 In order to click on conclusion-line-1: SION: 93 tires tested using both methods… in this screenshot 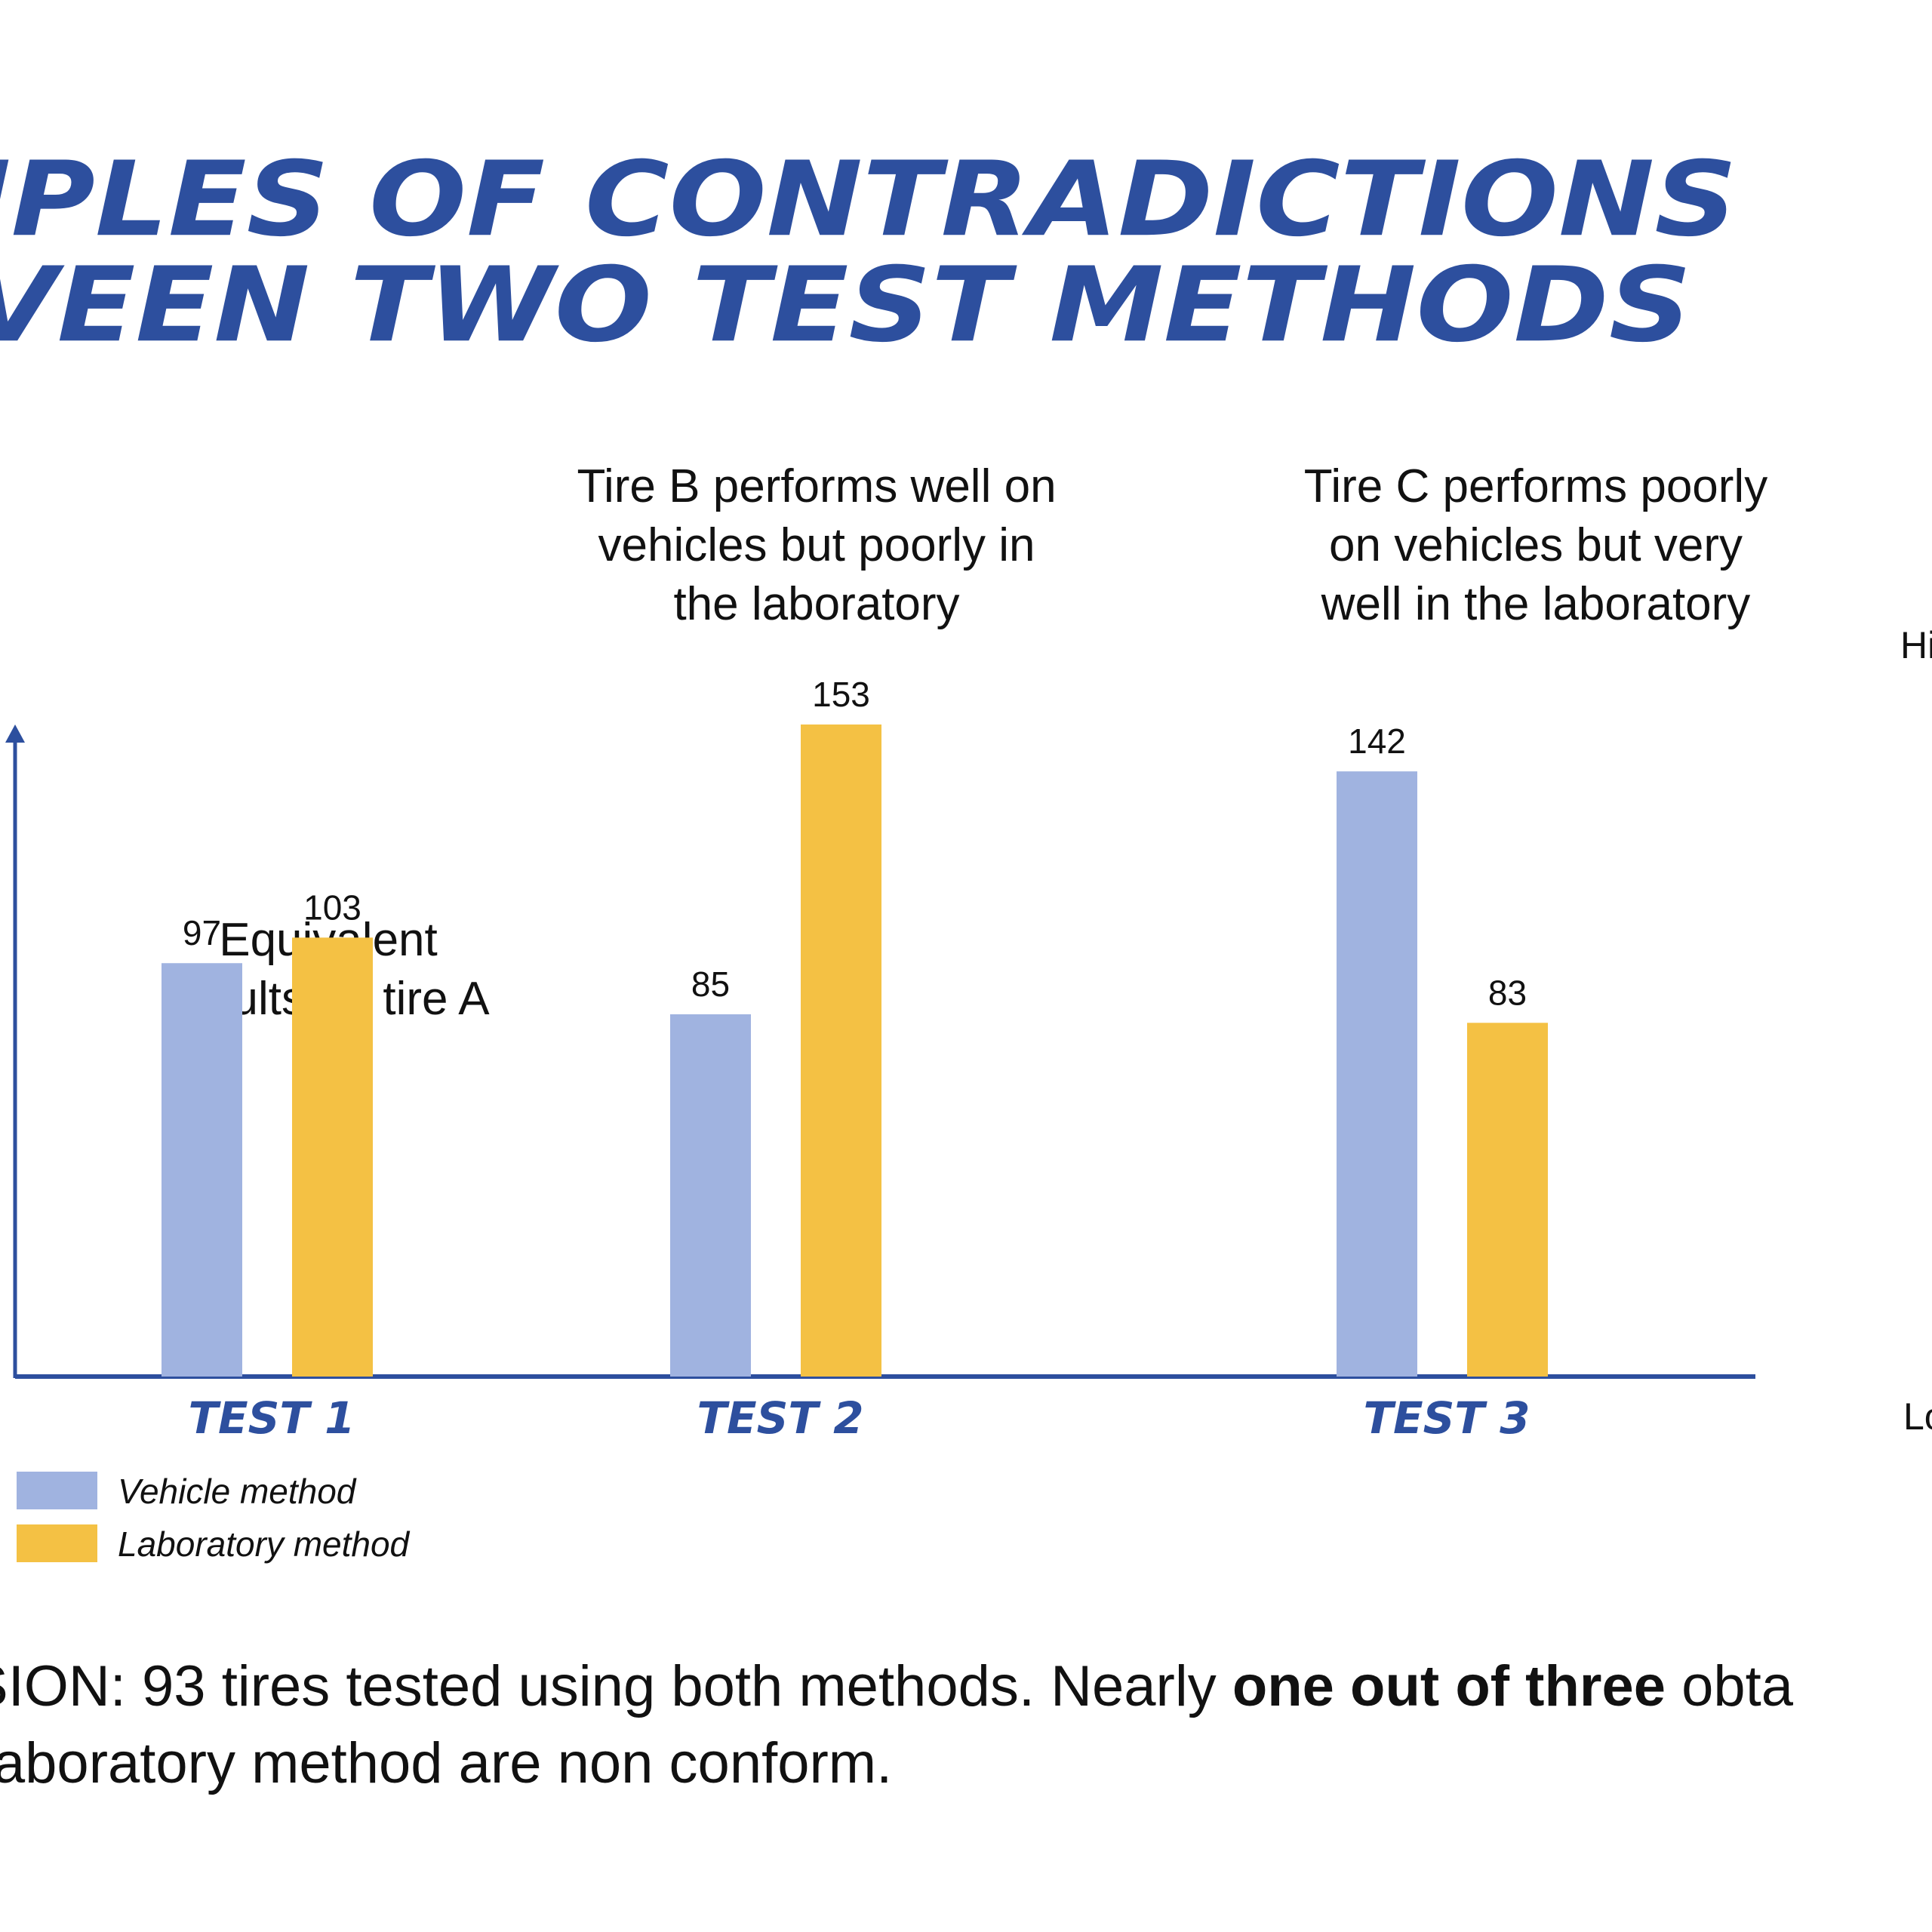, I will do `click(896, 1686)`.